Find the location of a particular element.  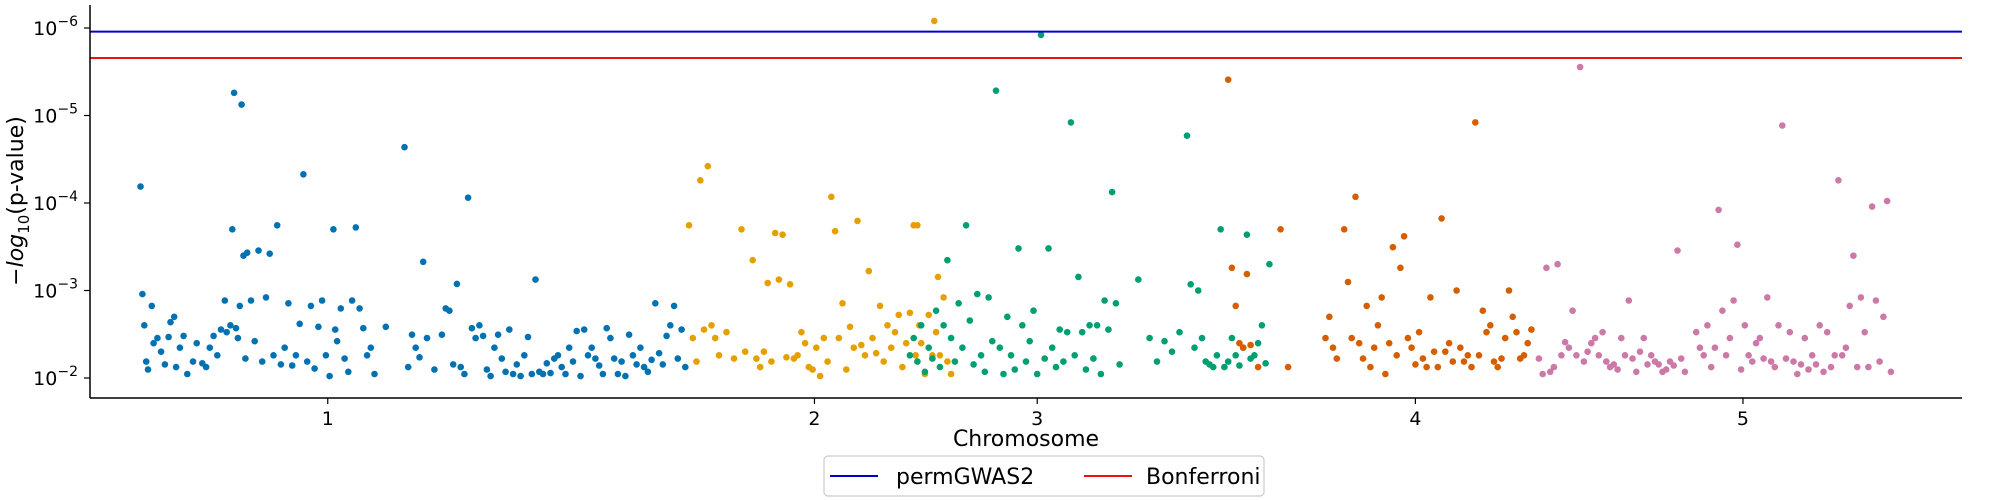

x-tick-label: 4 is located at coordinates (1415, 419).